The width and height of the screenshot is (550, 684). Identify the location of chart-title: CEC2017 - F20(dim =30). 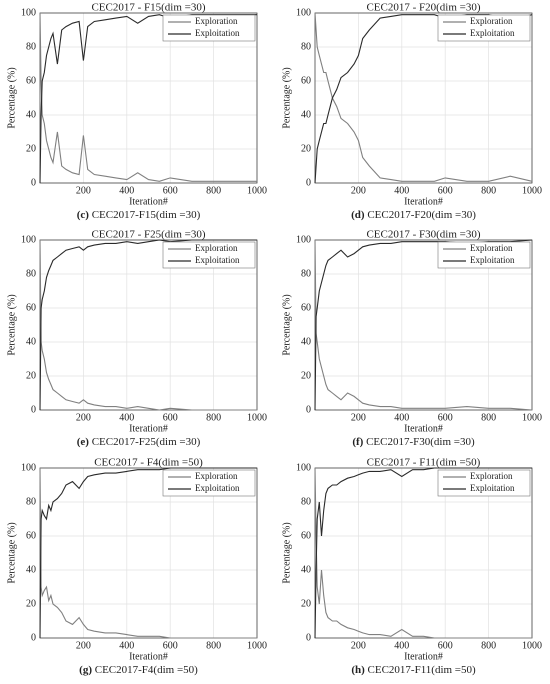
(423, 8).